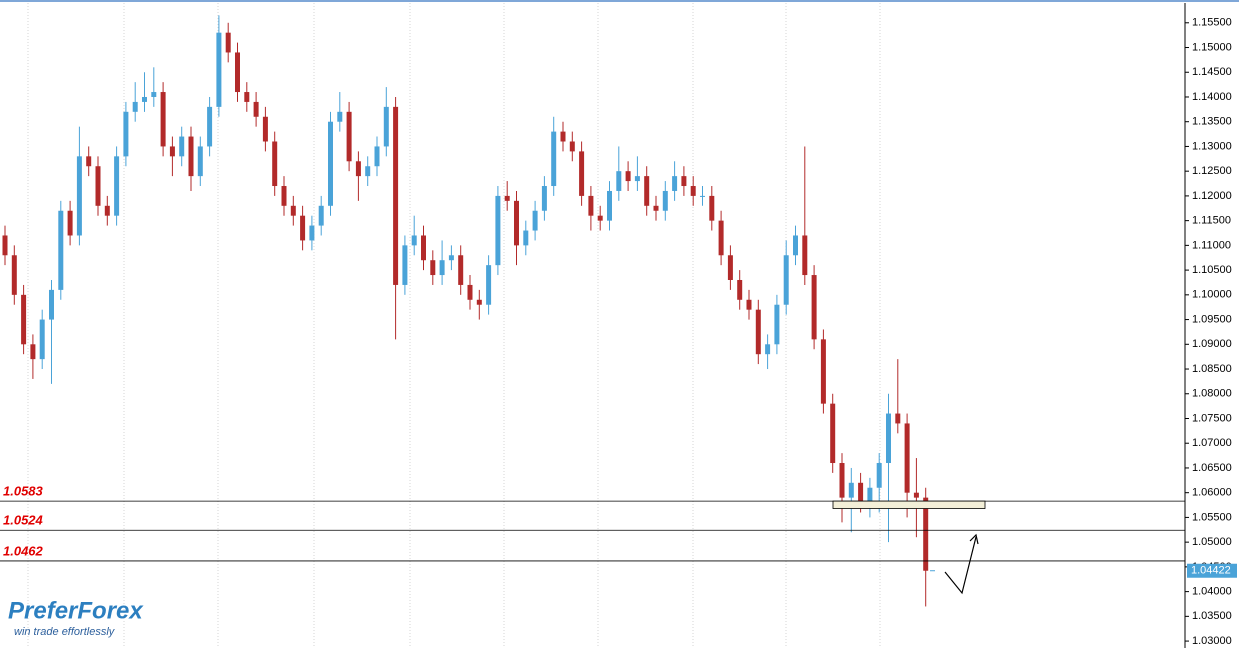  What do you see at coordinates (1212, 418) in the screenshot?
I see `y-tick-label: 1.07500` at bounding box center [1212, 418].